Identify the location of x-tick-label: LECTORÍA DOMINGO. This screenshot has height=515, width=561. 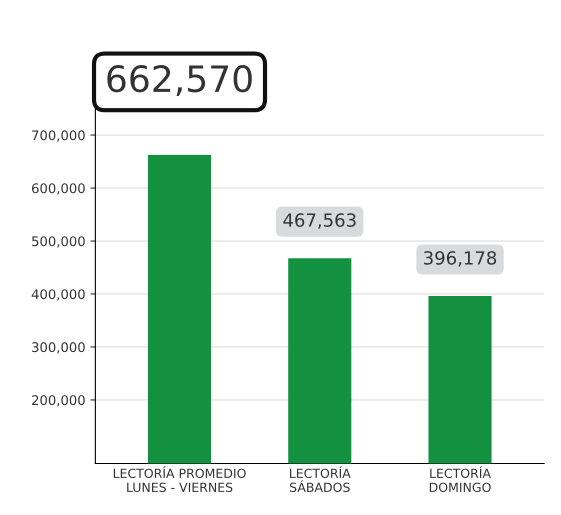
(460, 479).